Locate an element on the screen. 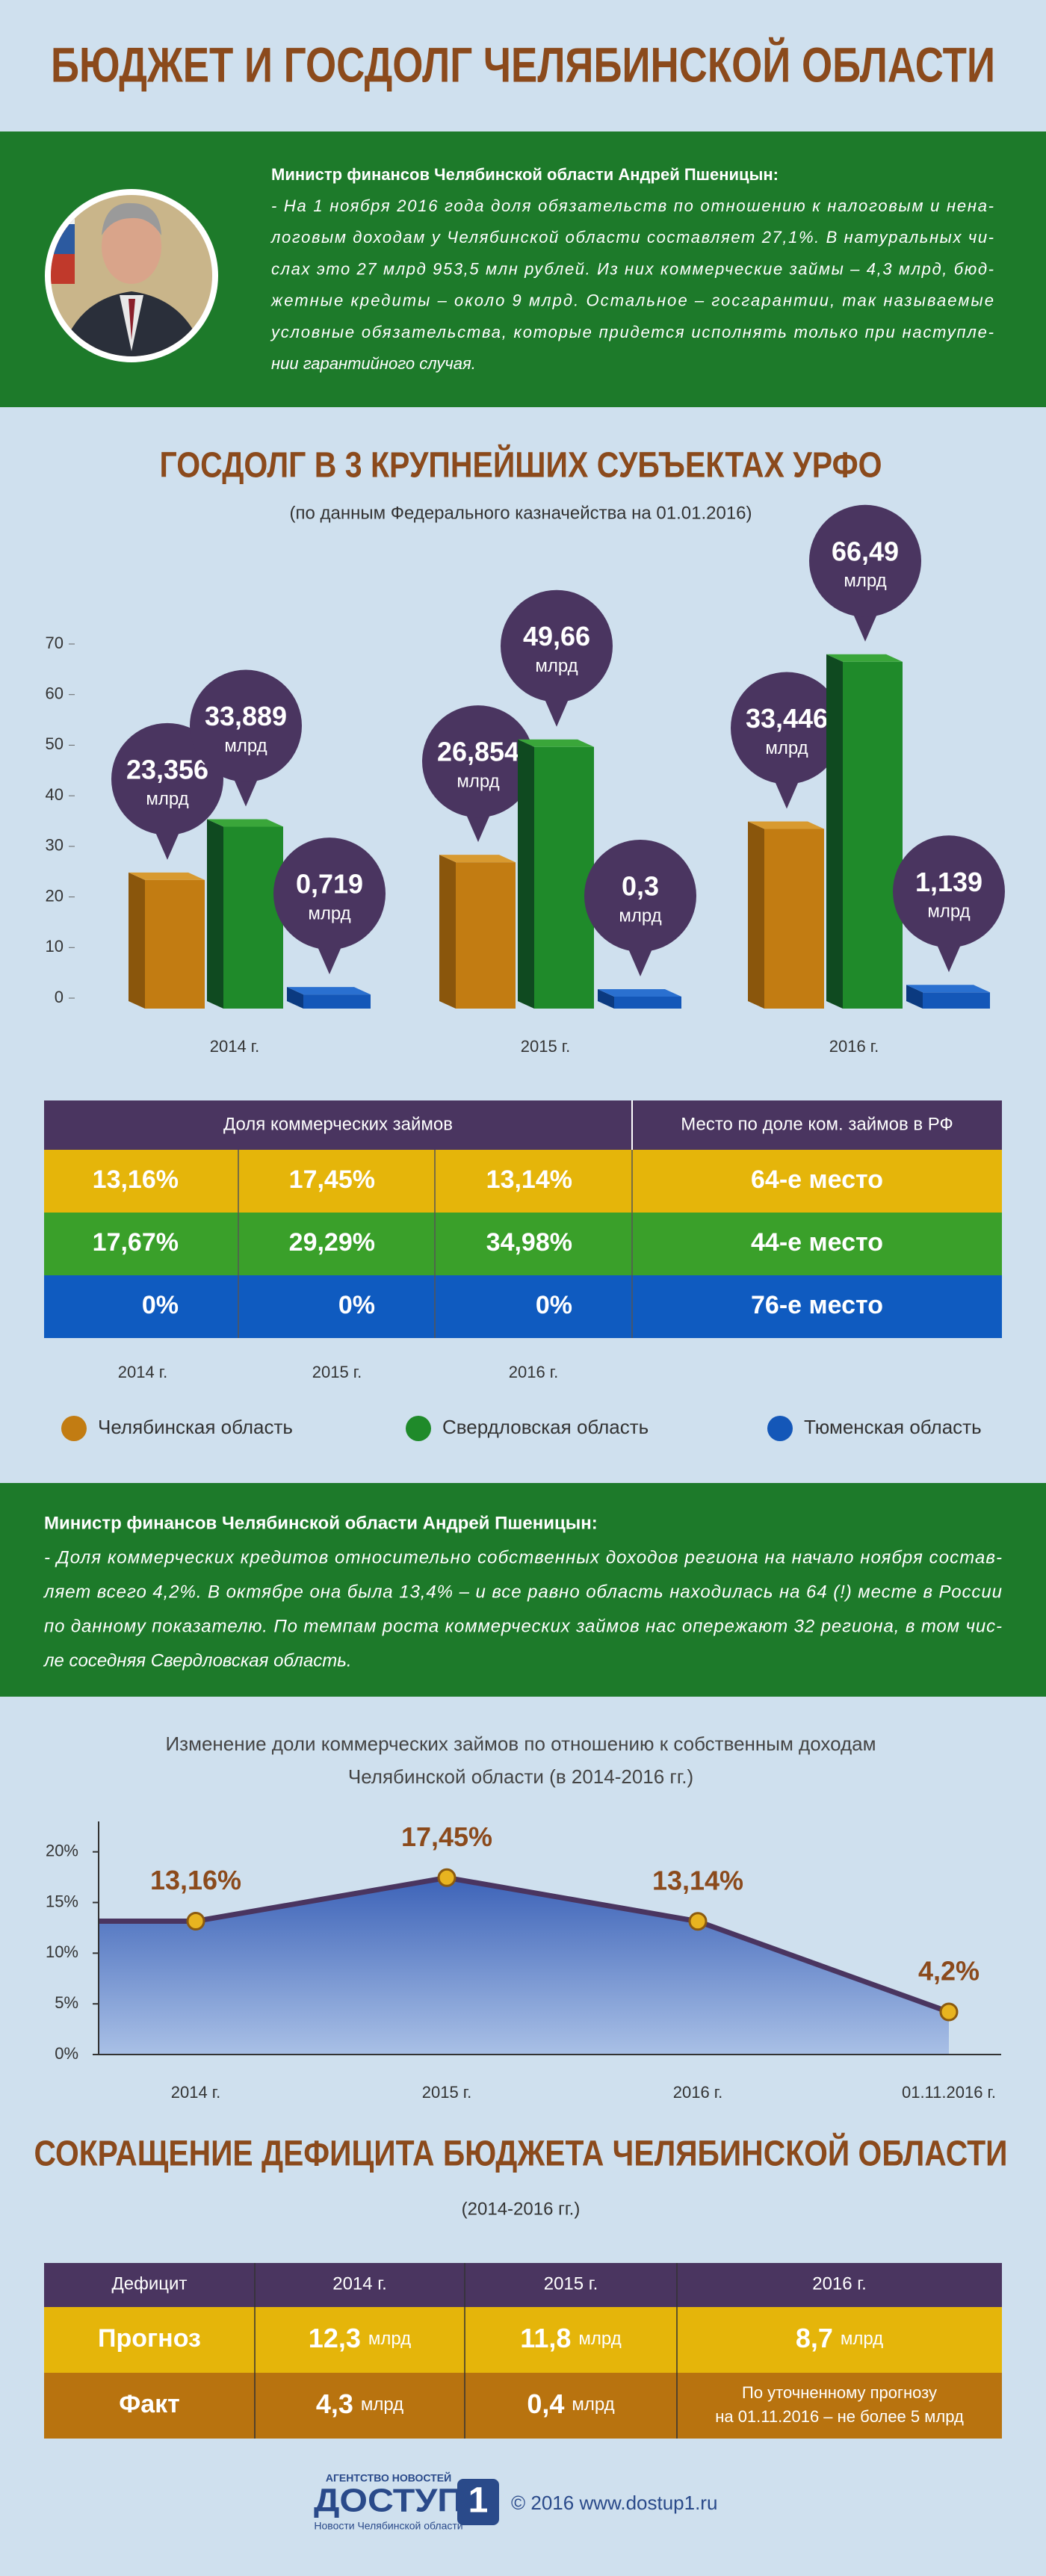 The height and width of the screenshot is (2576, 1046). table-header-cell: Дефицит is located at coordinates (150, 2283).